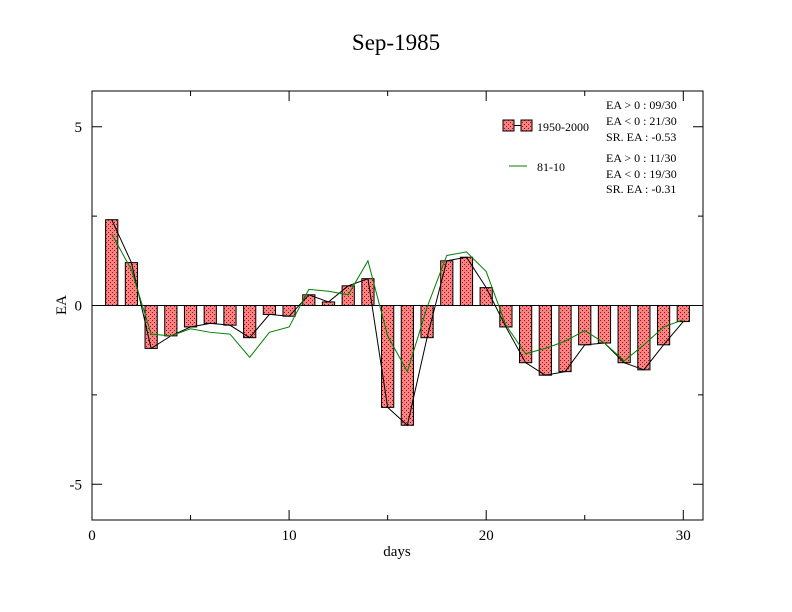 This screenshot has width=792, height=612. What do you see at coordinates (79, 128) in the screenshot?
I see `y-tick-label: 5` at bounding box center [79, 128].